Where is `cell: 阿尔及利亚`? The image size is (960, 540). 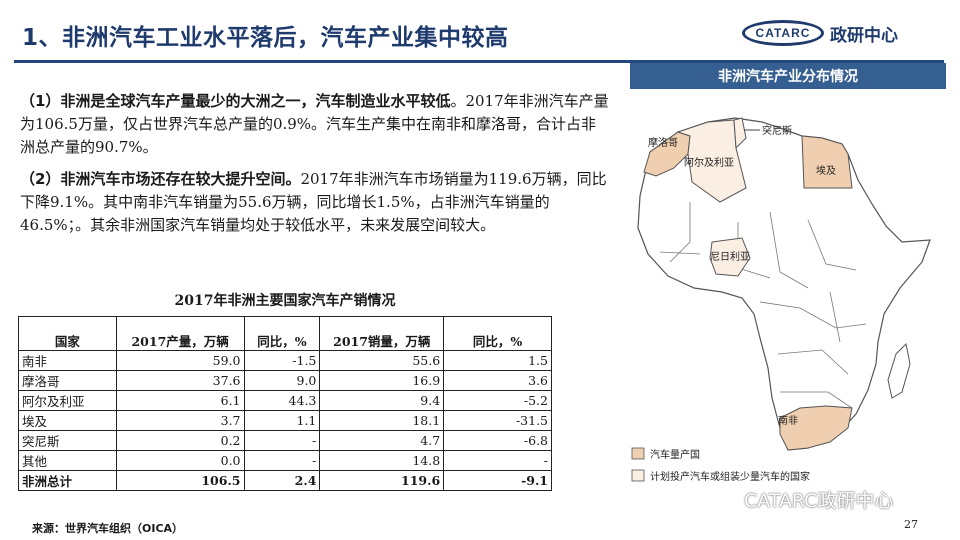 cell: 阿尔及利亚 is located at coordinates (67, 400).